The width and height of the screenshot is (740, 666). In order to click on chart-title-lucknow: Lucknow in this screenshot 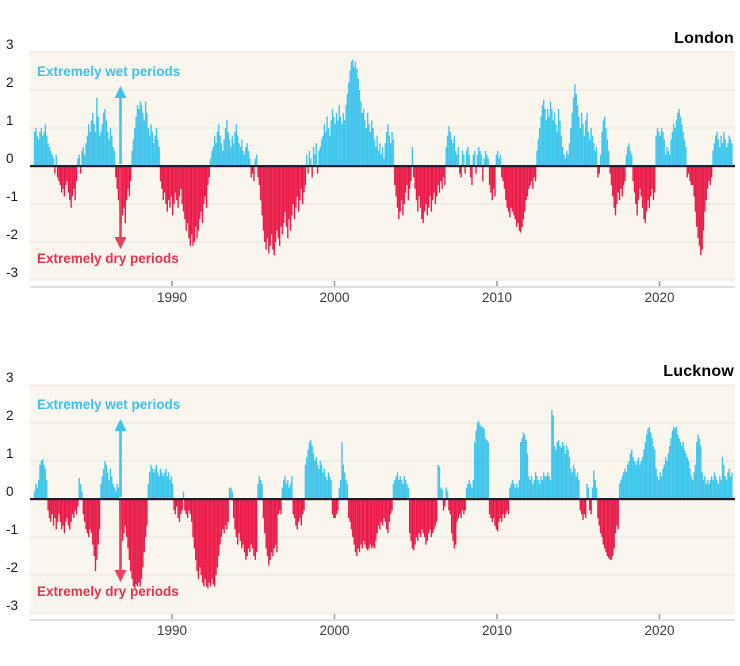, I will do `click(698, 371)`.